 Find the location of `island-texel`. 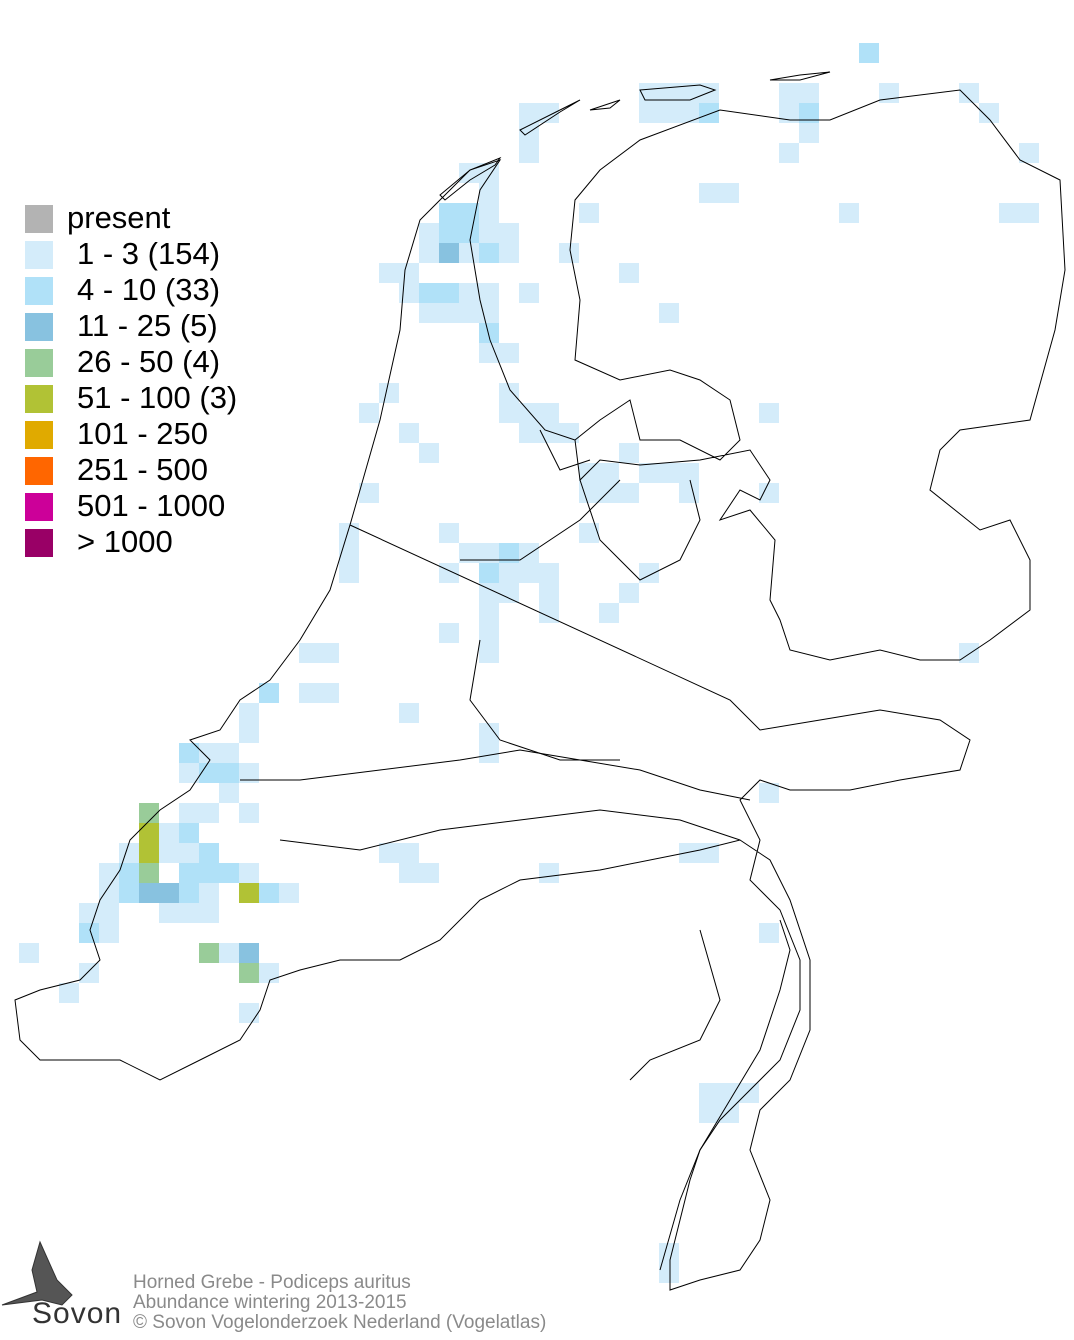

island-texel is located at coordinates (470, 178).